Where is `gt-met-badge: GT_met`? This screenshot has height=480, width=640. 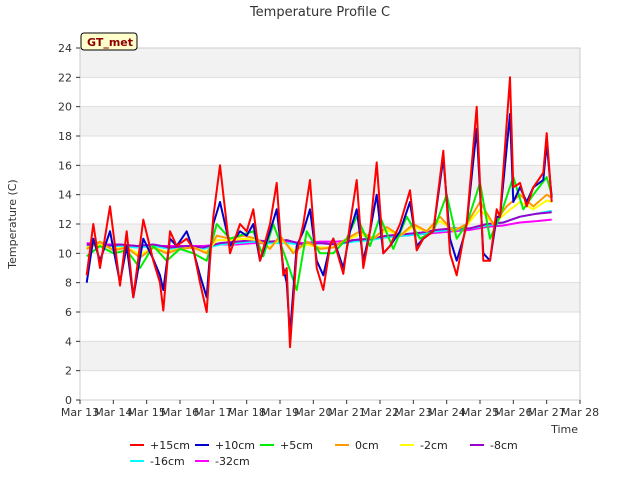
gt-met-badge: GT_met is located at coordinates (109, 41).